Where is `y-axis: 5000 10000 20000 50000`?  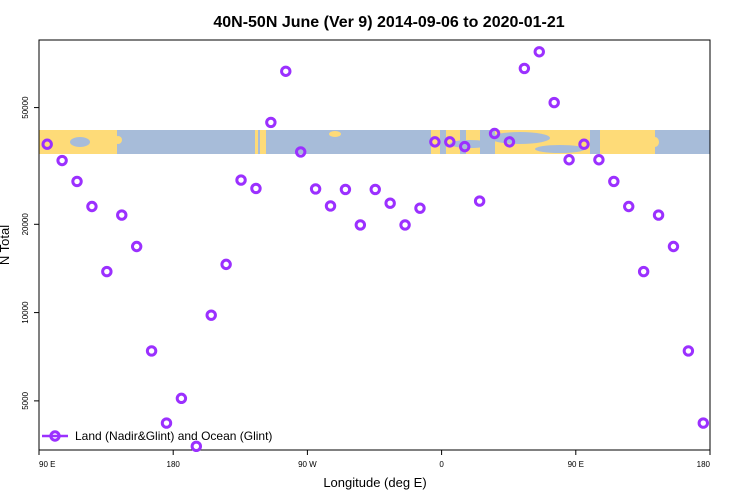 y-axis: 5000 10000 20000 50000 is located at coordinates (30, 253).